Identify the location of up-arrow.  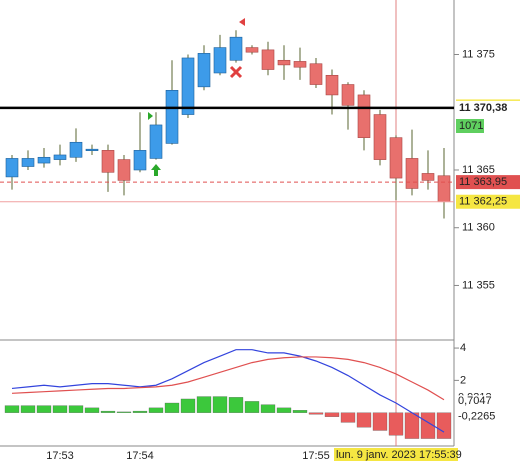
(156, 170).